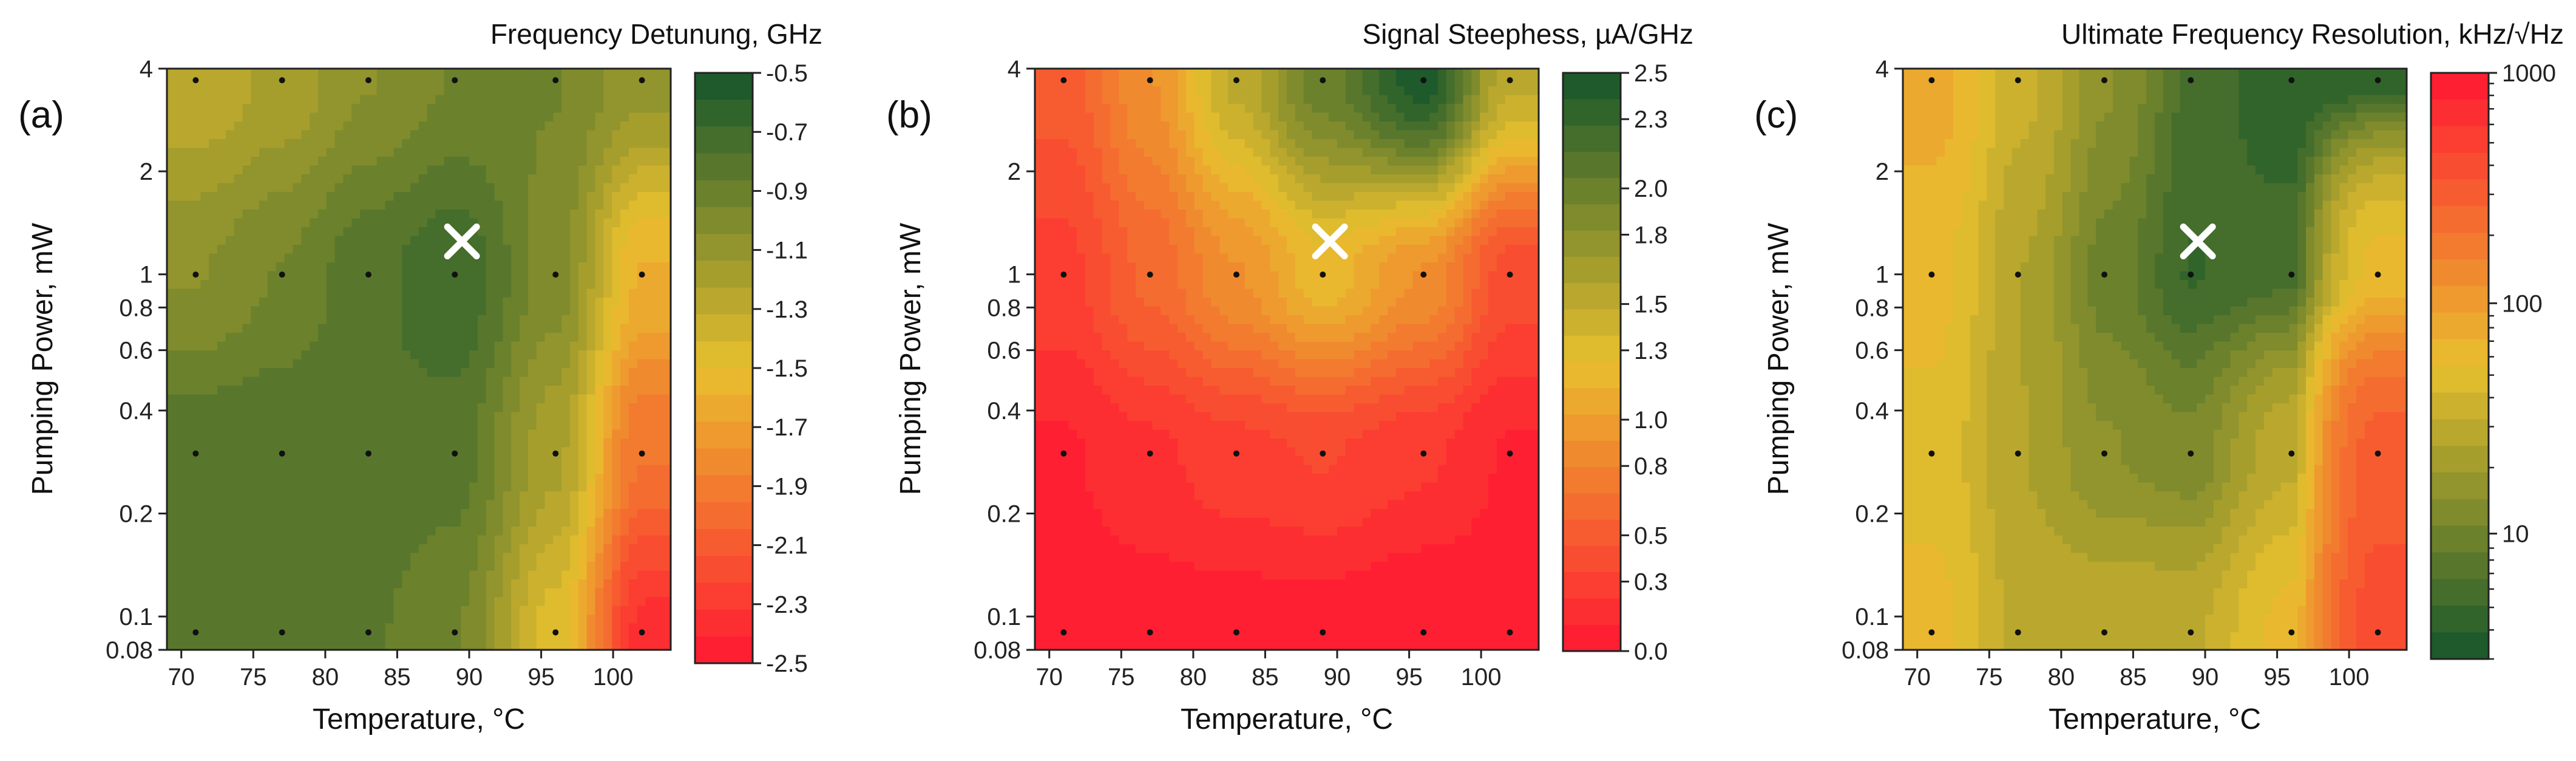 This screenshot has width=2576, height=761. What do you see at coordinates (282, 274) in the screenshot?
I see `measurement-point` at bounding box center [282, 274].